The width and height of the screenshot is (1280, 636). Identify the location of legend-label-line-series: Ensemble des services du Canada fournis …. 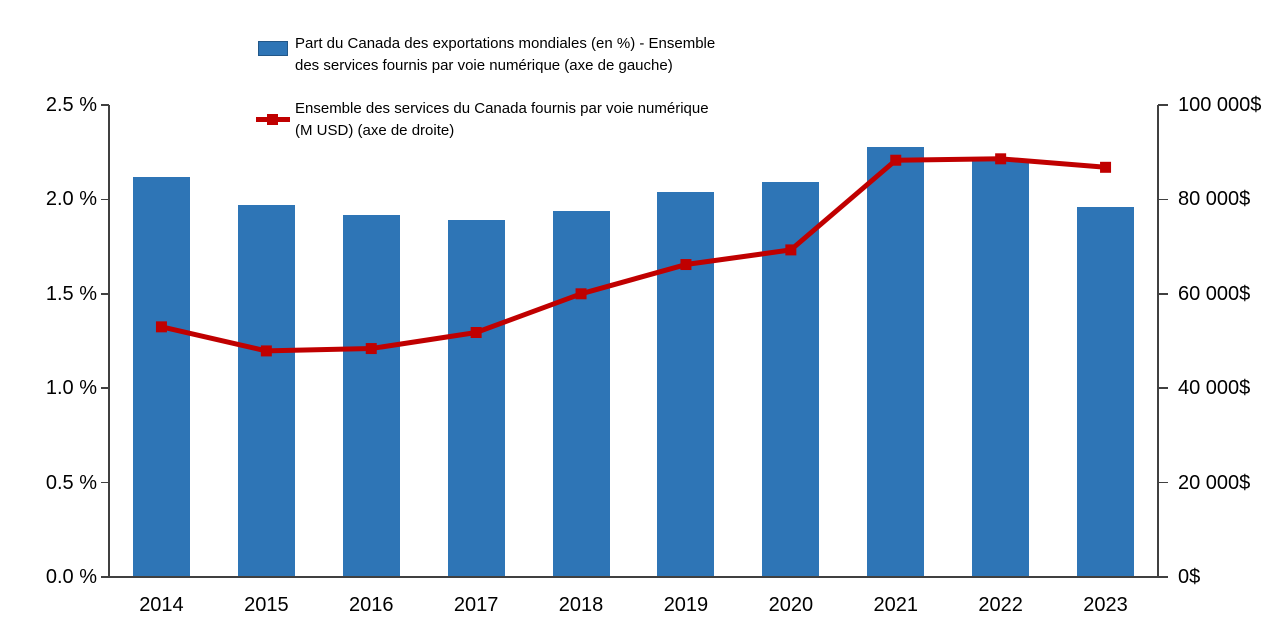
(502, 120).